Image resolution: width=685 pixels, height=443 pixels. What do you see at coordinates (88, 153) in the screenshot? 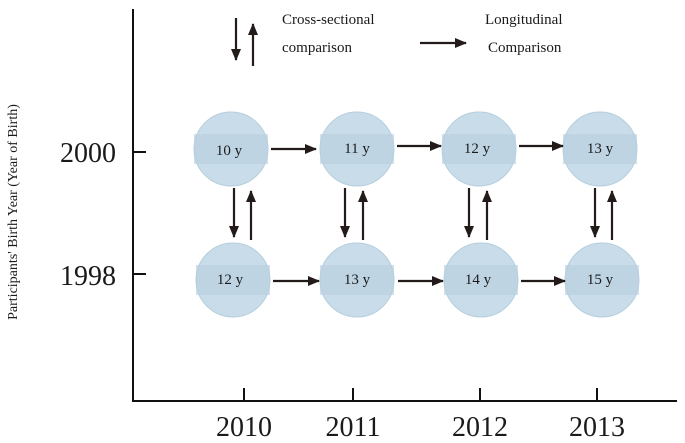
I see `y-tick-label-2000: 2000` at bounding box center [88, 153].